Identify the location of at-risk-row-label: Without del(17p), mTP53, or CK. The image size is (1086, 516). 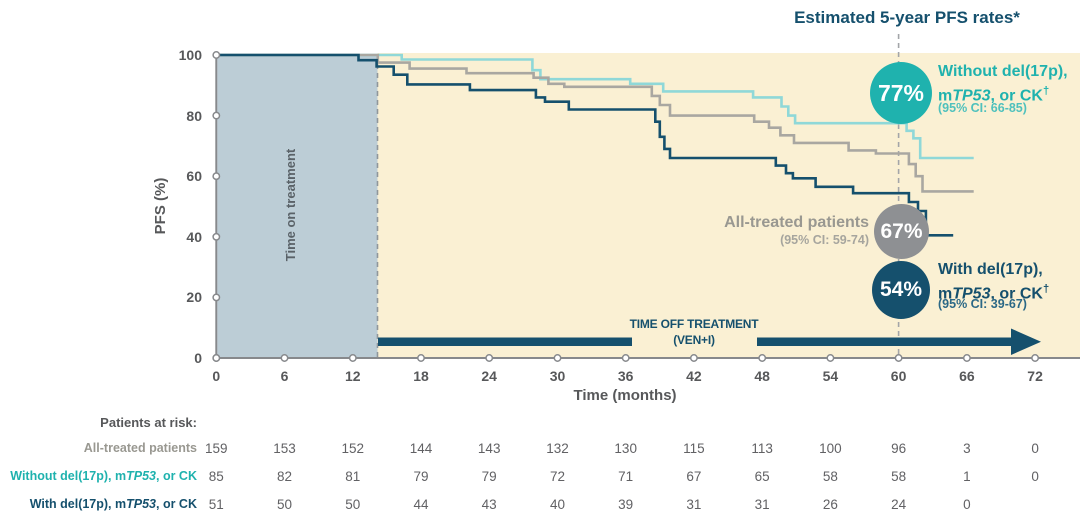
(103, 476).